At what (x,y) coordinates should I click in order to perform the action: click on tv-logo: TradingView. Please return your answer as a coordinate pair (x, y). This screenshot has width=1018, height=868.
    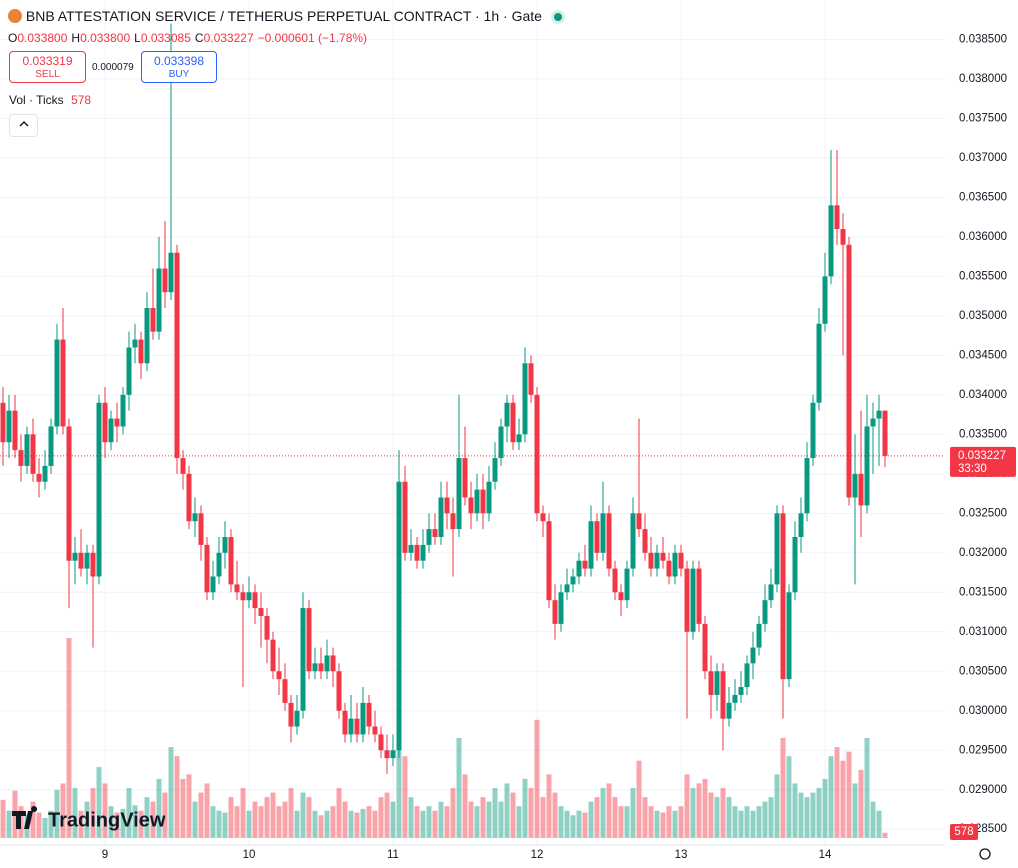
    Looking at the image, I should click on (89, 818).